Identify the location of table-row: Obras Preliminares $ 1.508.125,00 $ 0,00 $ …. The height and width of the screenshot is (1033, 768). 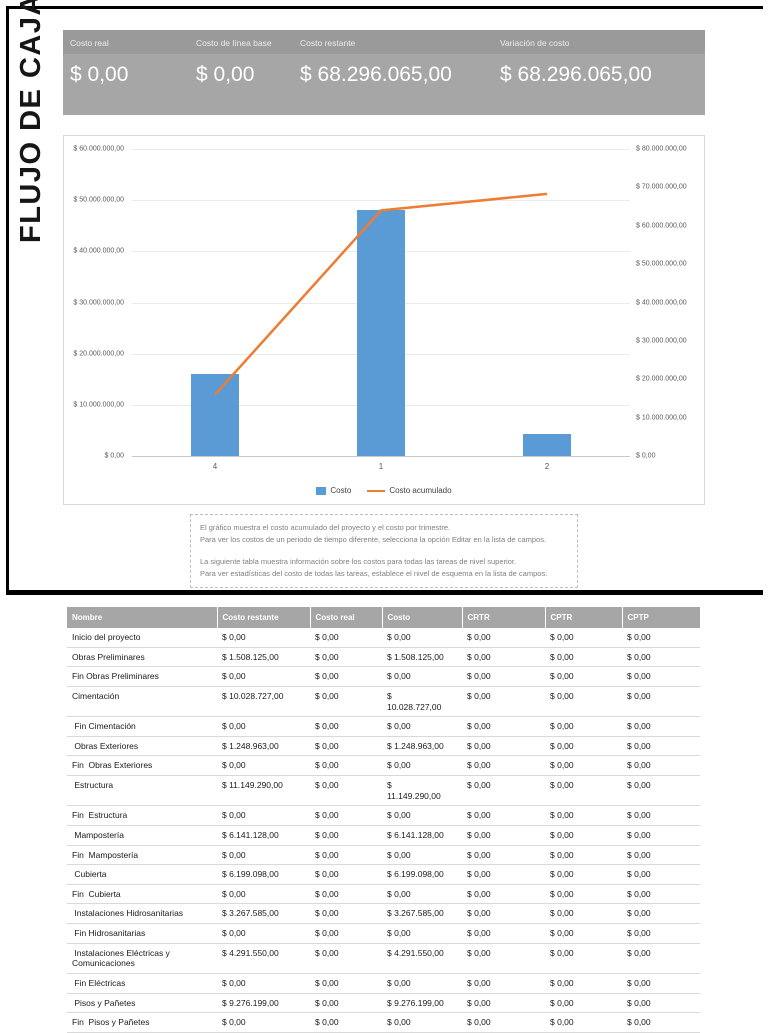
(383, 657).